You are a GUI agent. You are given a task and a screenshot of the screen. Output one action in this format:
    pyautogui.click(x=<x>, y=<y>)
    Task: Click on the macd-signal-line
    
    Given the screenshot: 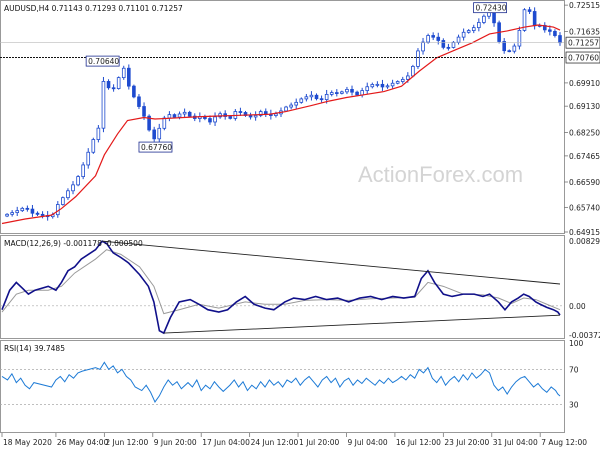 What is the action you would take?
    pyautogui.click(x=281, y=282)
    